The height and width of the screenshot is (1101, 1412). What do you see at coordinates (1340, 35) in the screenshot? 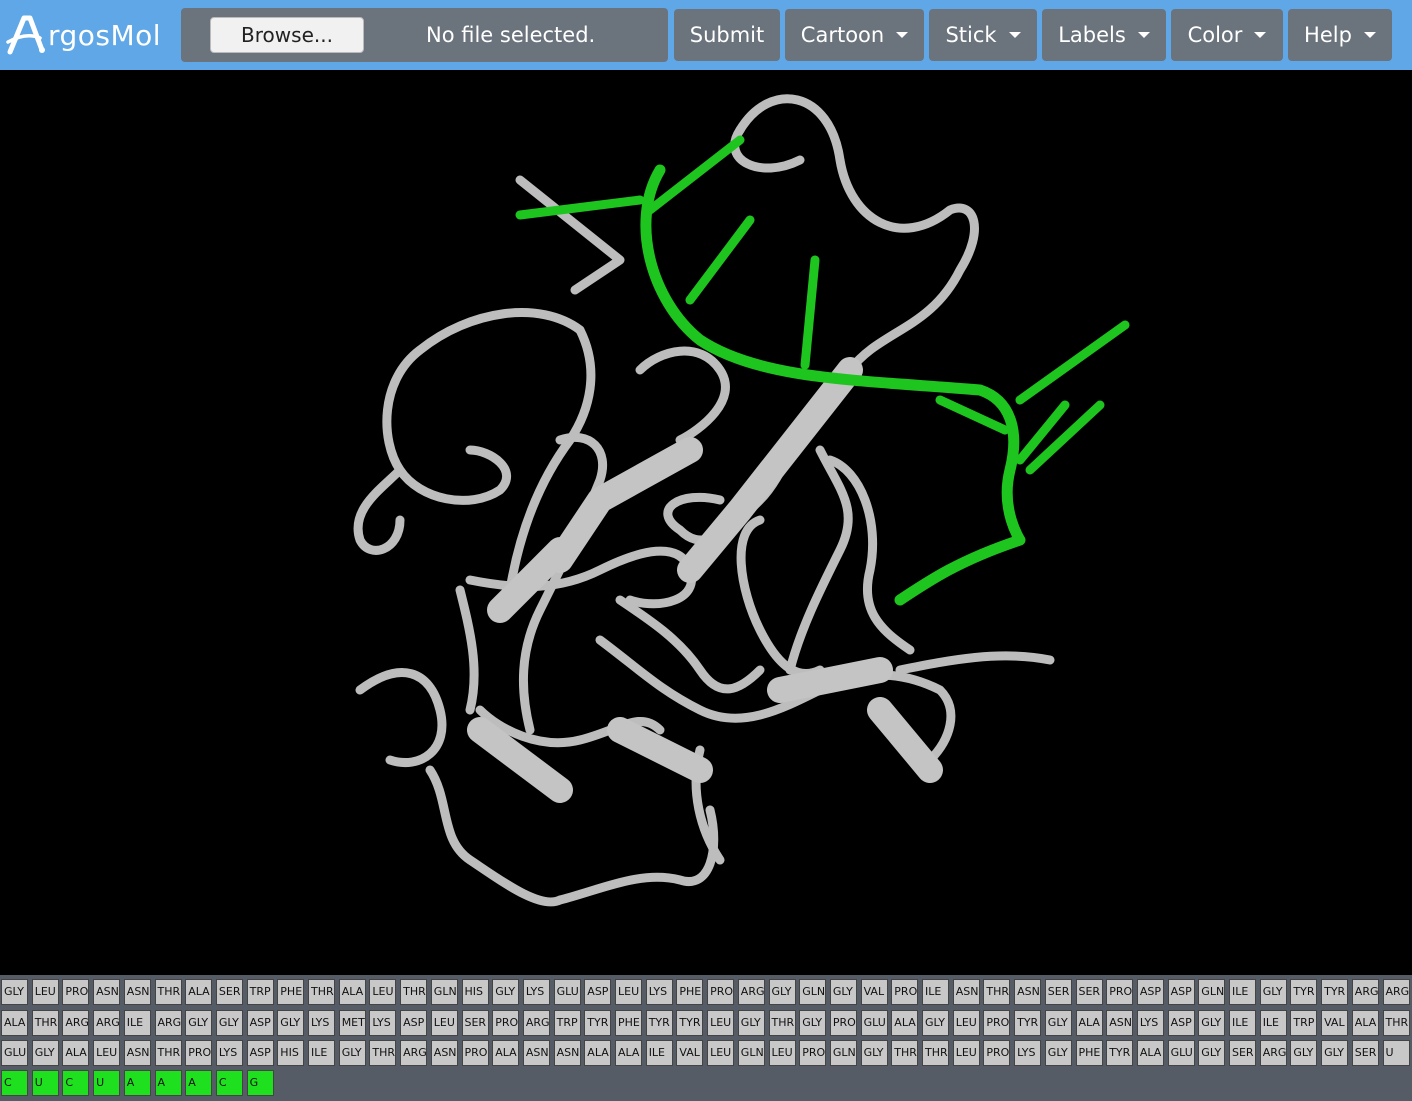
I see `help-dropdown: Help` at bounding box center [1340, 35].